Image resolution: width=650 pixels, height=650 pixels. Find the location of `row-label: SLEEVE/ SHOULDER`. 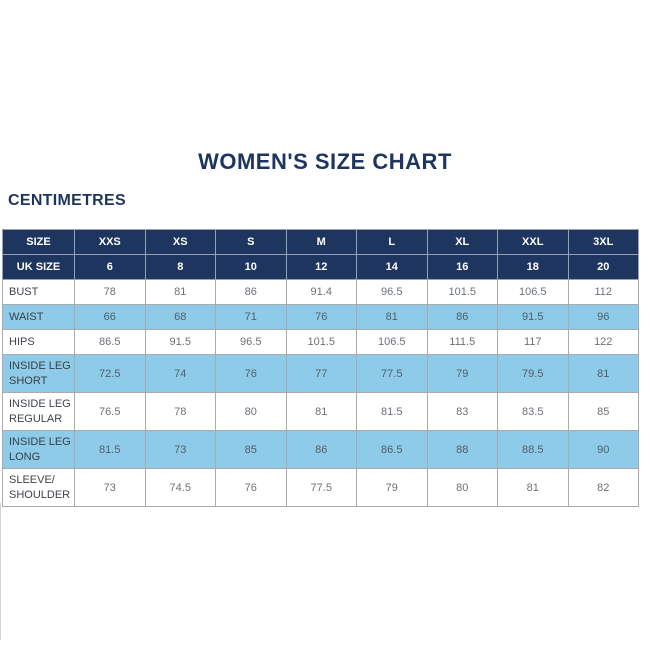

row-label: SLEEVE/ SHOULDER is located at coordinates (38, 487).